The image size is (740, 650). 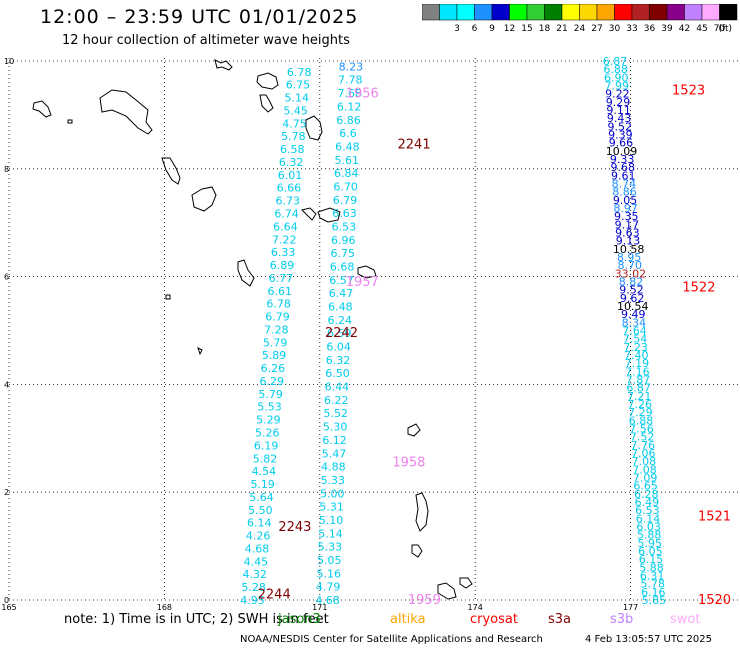 I want to click on wave-height-value: 6.64, so click(x=285, y=226).